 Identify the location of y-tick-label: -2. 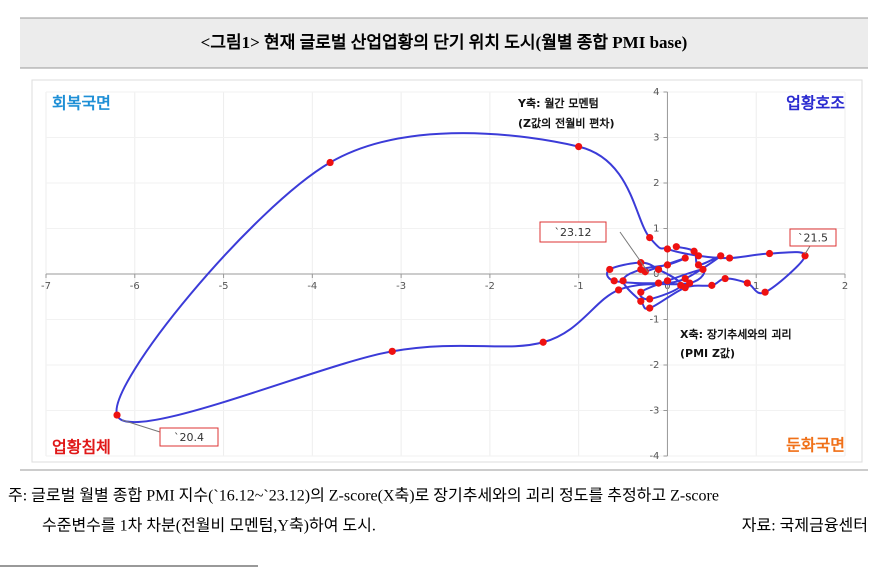
(654, 365).